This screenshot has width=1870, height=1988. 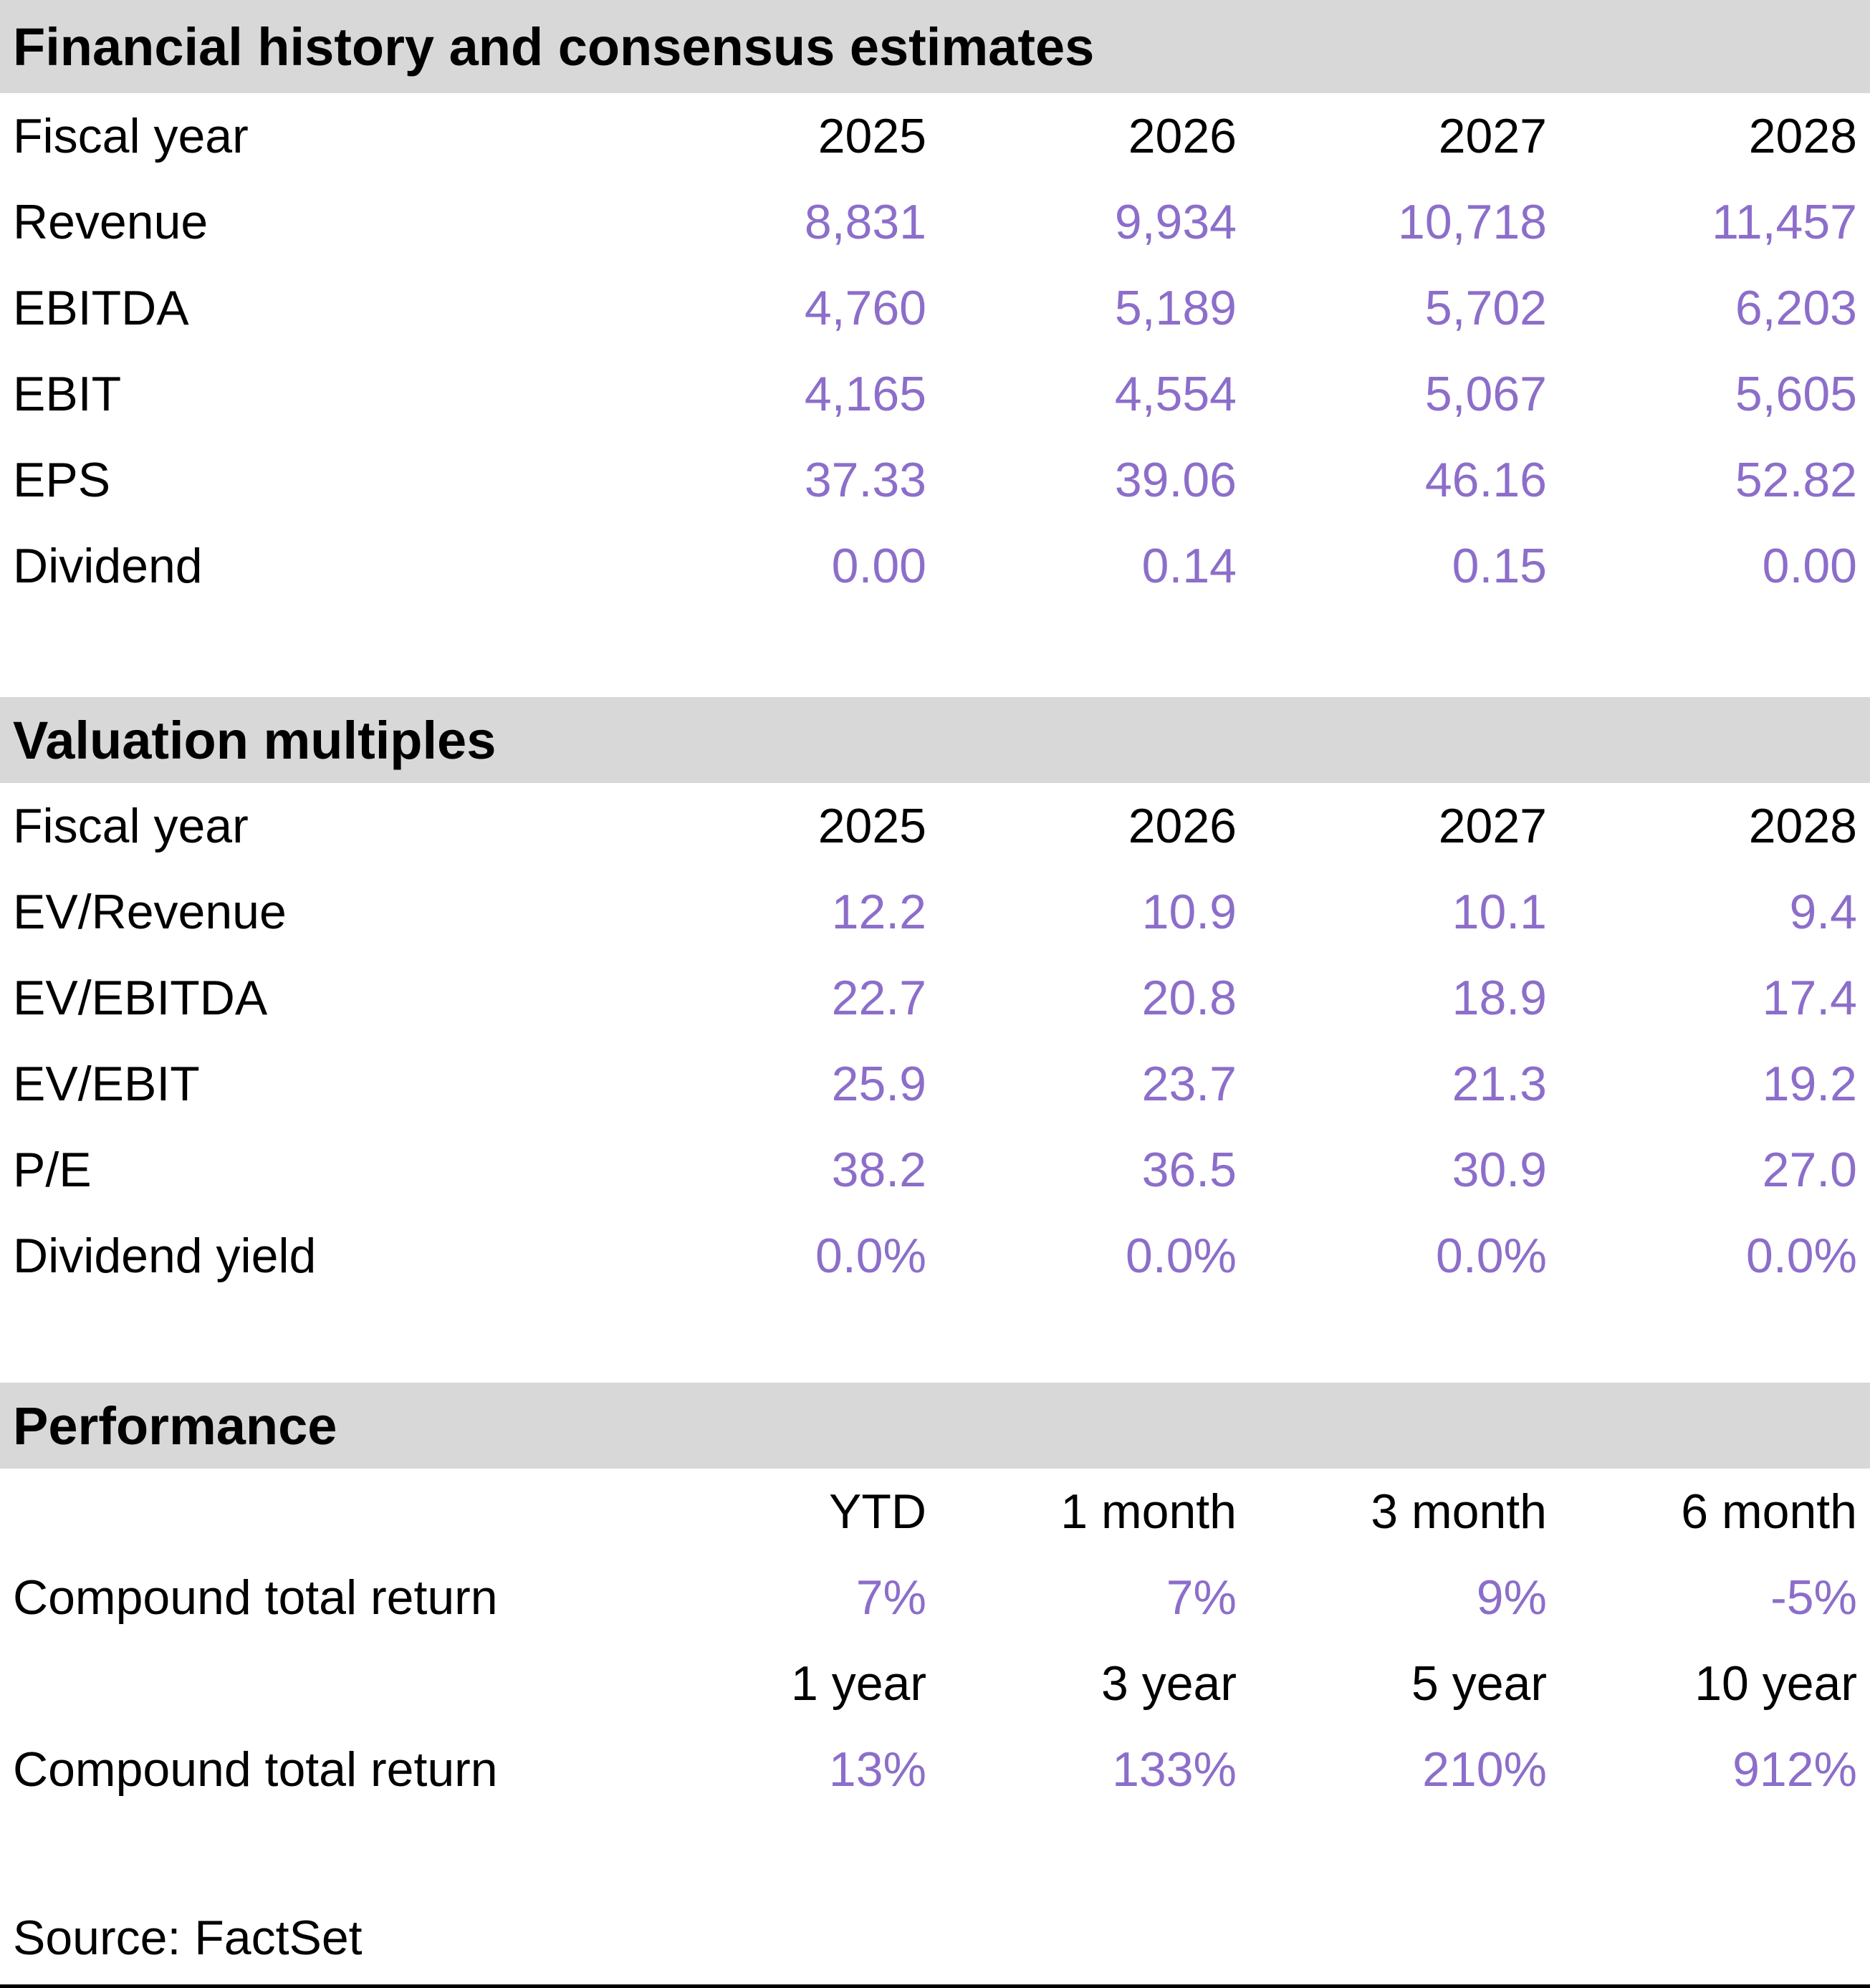 I want to click on table-row-ebit: EBIT 4,165 4,554 5,067 5,605, so click(x=929, y=394).